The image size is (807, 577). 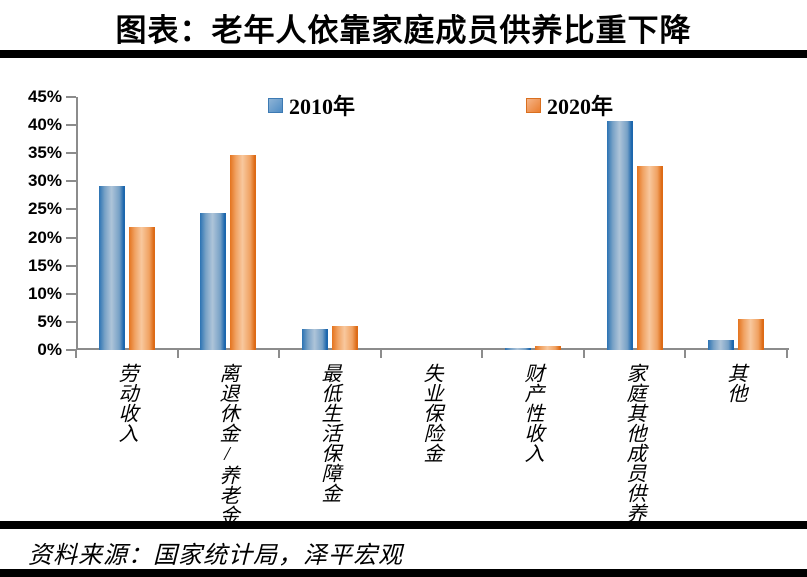 What do you see at coordinates (634, 443) in the screenshot?
I see `x-category-label-5: 家庭其他成员供养` at bounding box center [634, 443].